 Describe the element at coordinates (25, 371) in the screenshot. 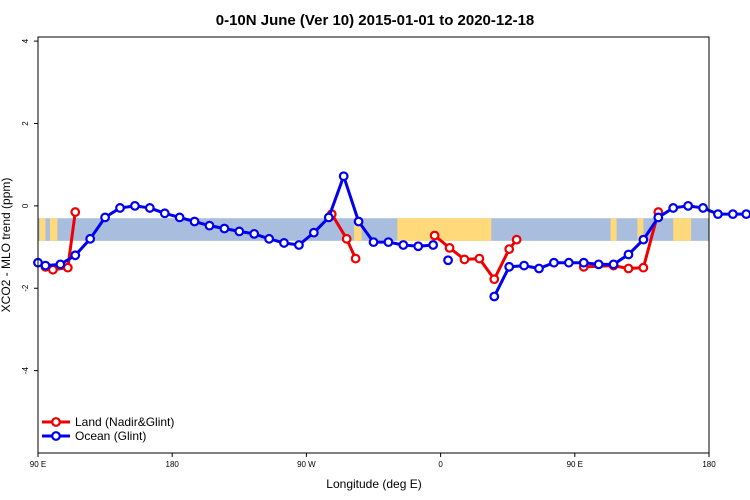

I see `y-tick-label: -4` at that location.